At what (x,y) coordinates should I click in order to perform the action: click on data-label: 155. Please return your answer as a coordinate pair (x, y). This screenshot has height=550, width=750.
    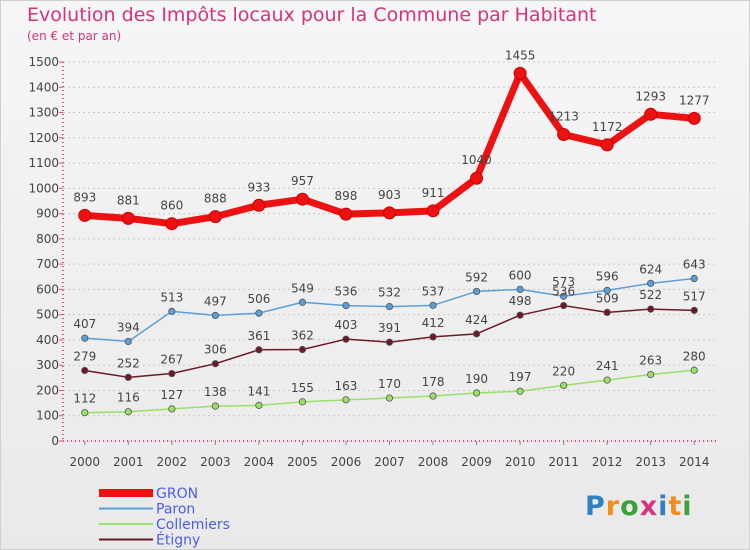
    Looking at the image, I should click on (302, 388).